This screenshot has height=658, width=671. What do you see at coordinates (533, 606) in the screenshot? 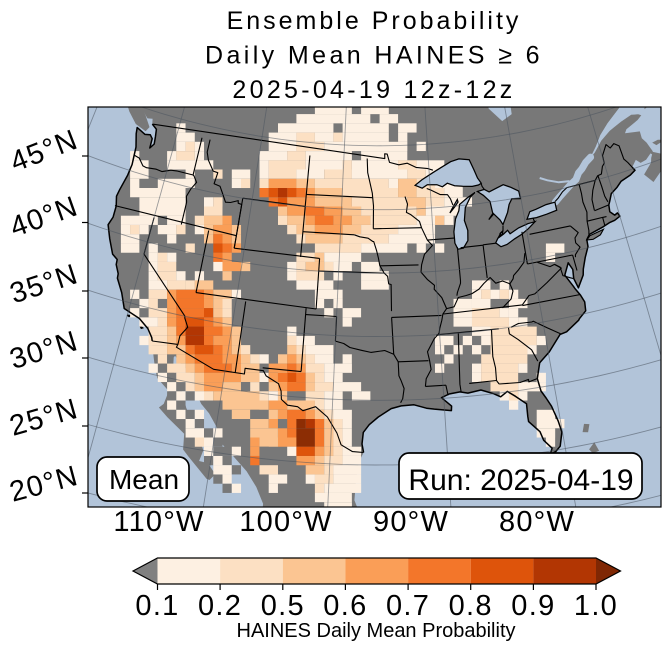
I see `svg-text: 0.9` at bounding box center [533, 606].